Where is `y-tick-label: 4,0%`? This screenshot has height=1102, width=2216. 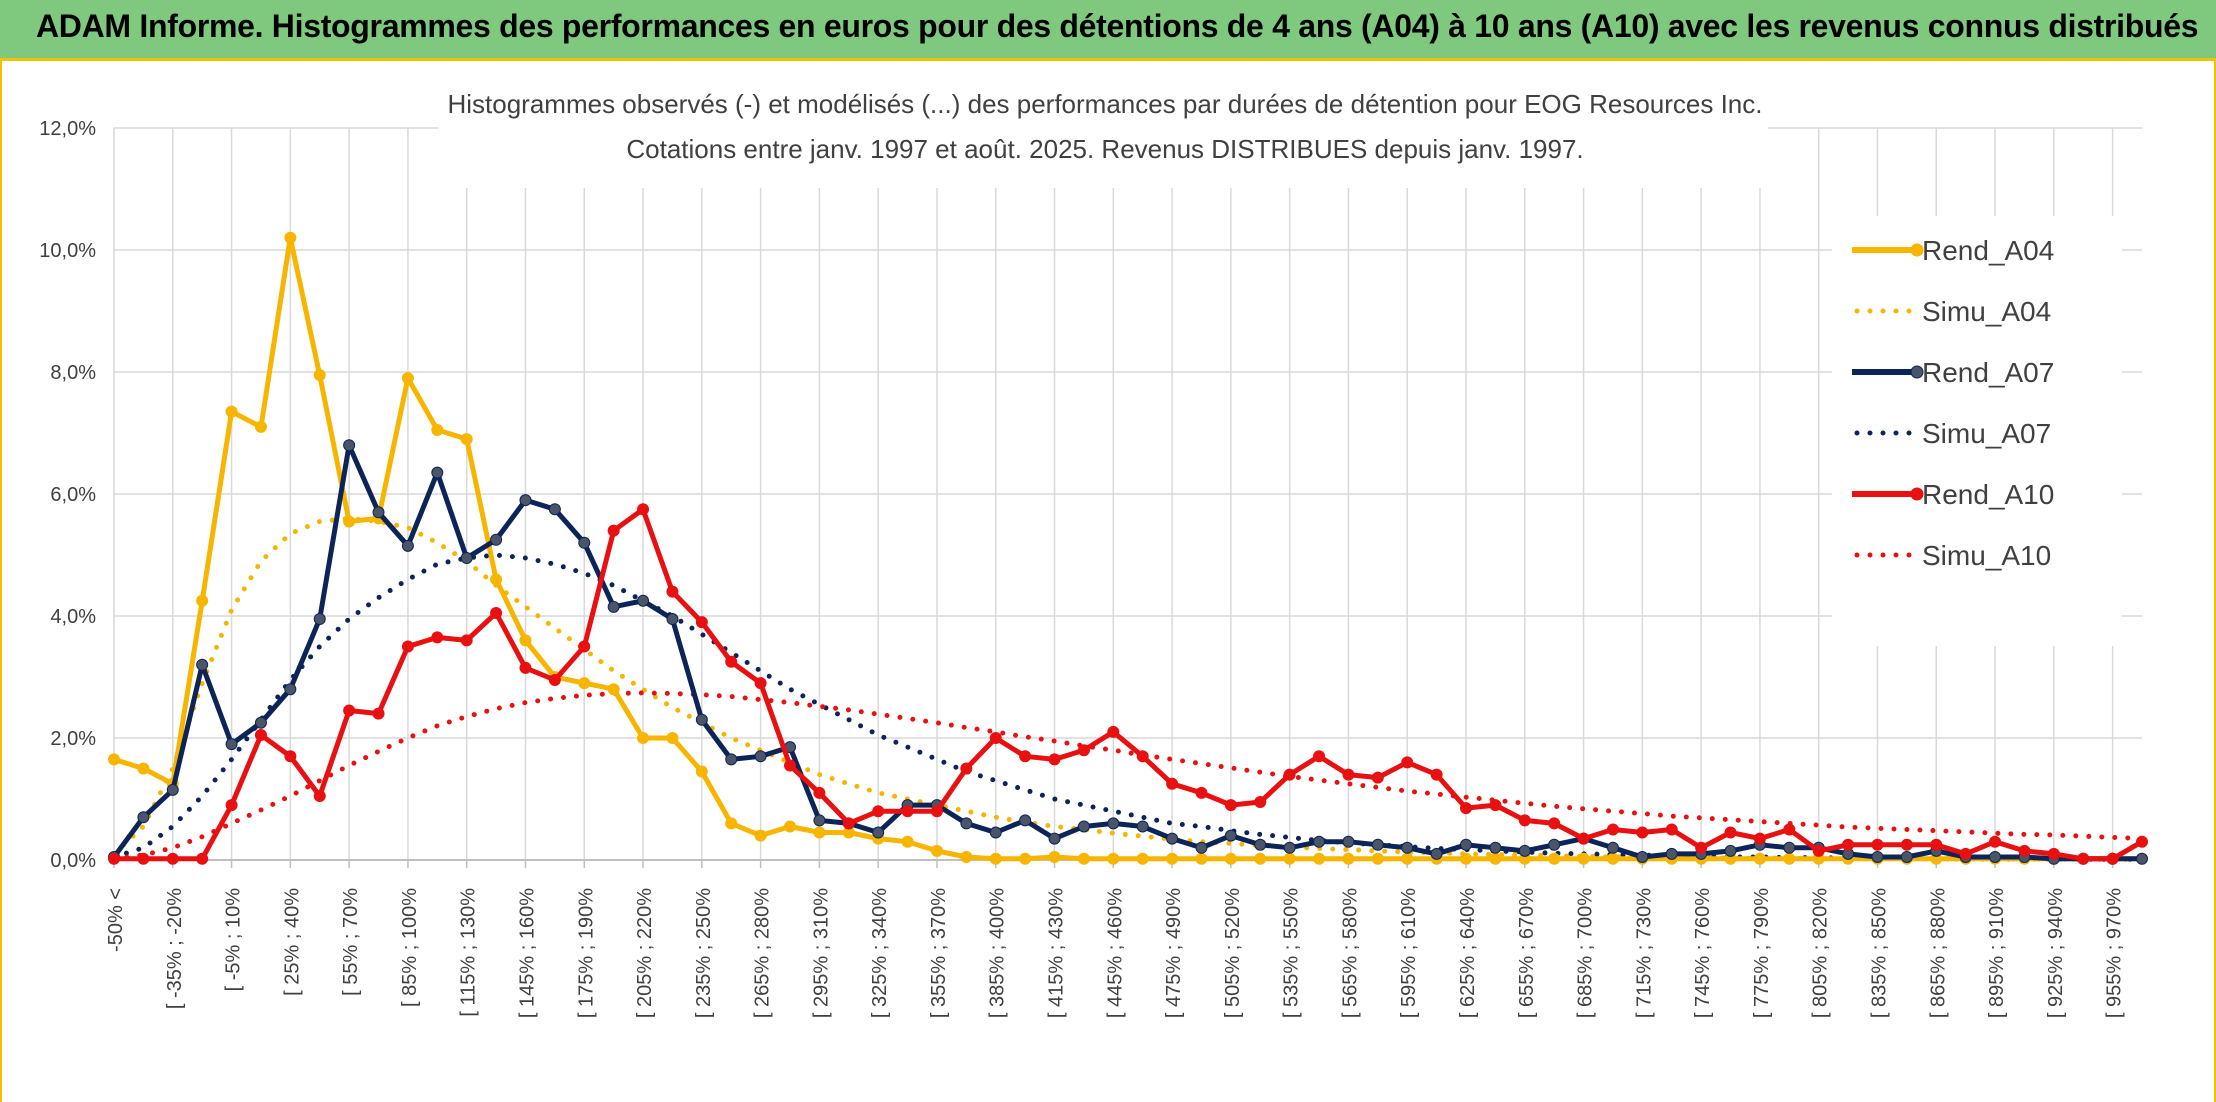
y-tick-label: 4,0% is located at coordinates (73, 617).